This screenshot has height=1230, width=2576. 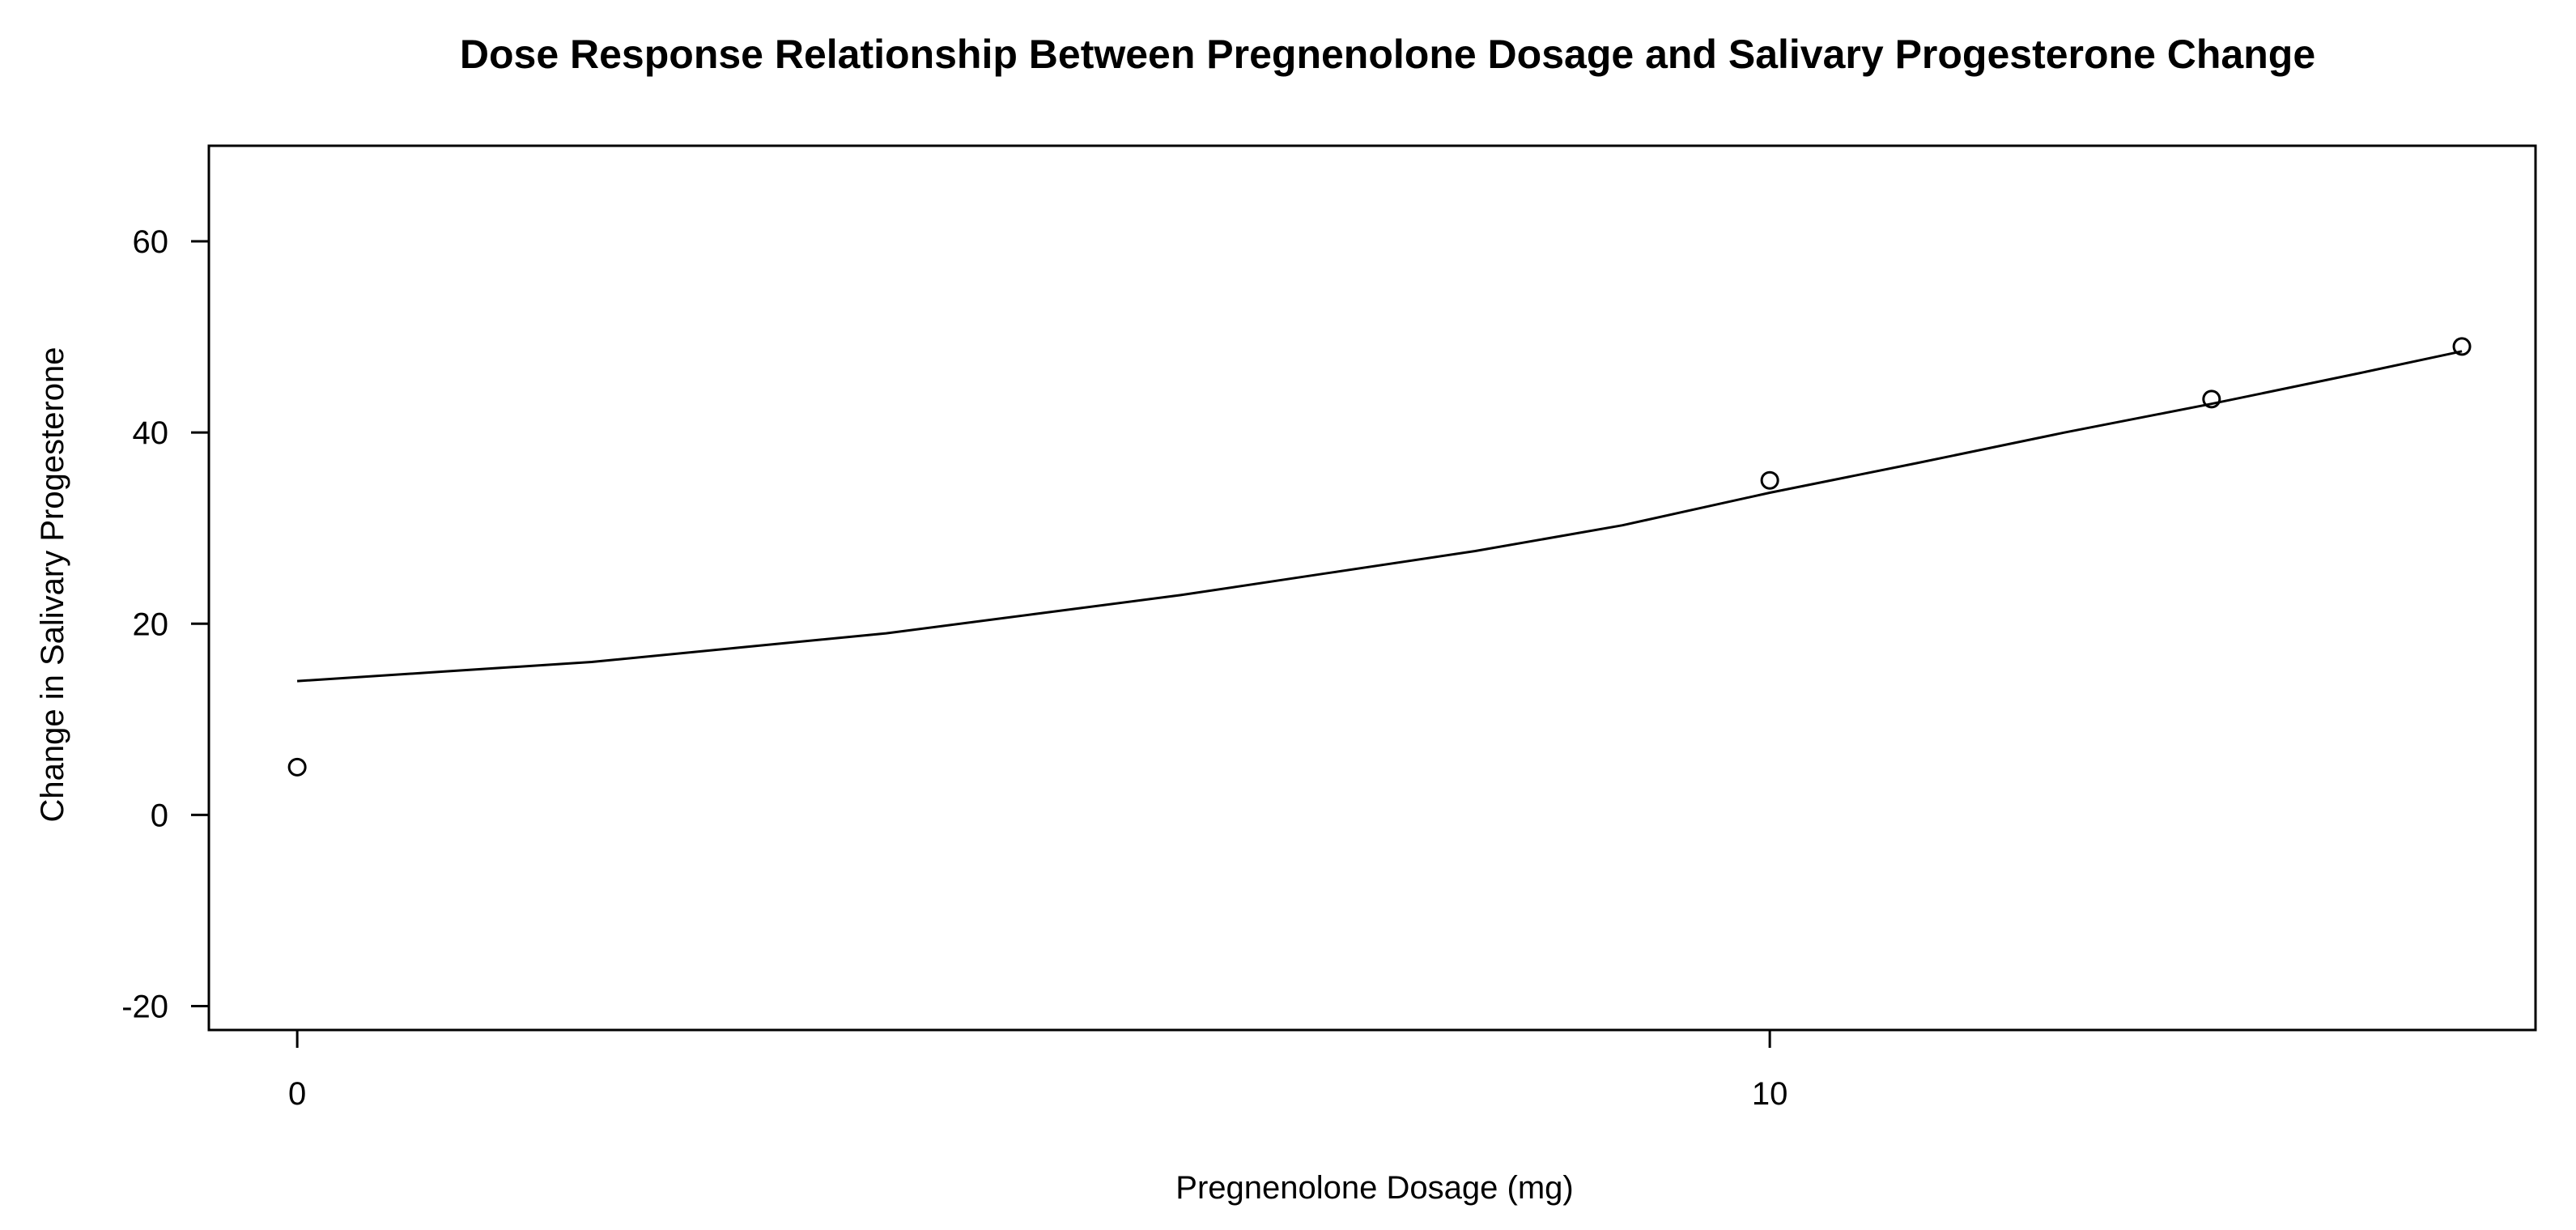 I want to click on y-tick-label: 20, so click(x=151, y=624).